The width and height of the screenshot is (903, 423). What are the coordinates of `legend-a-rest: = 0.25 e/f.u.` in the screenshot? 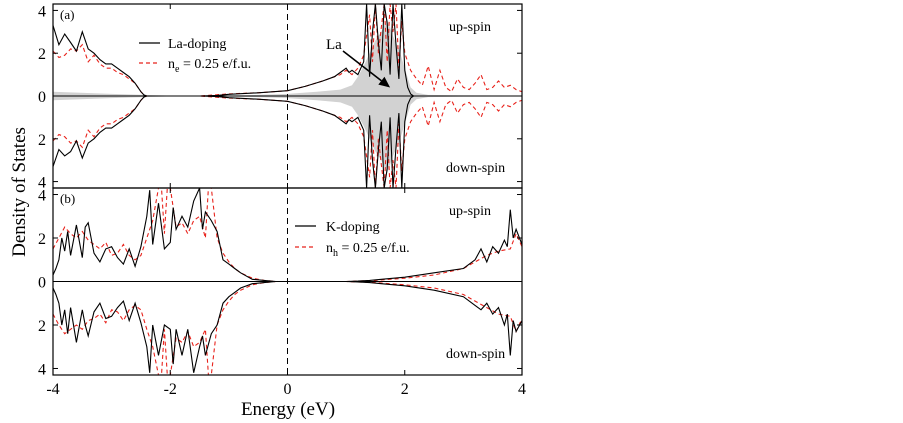 It's located at (215, 64).